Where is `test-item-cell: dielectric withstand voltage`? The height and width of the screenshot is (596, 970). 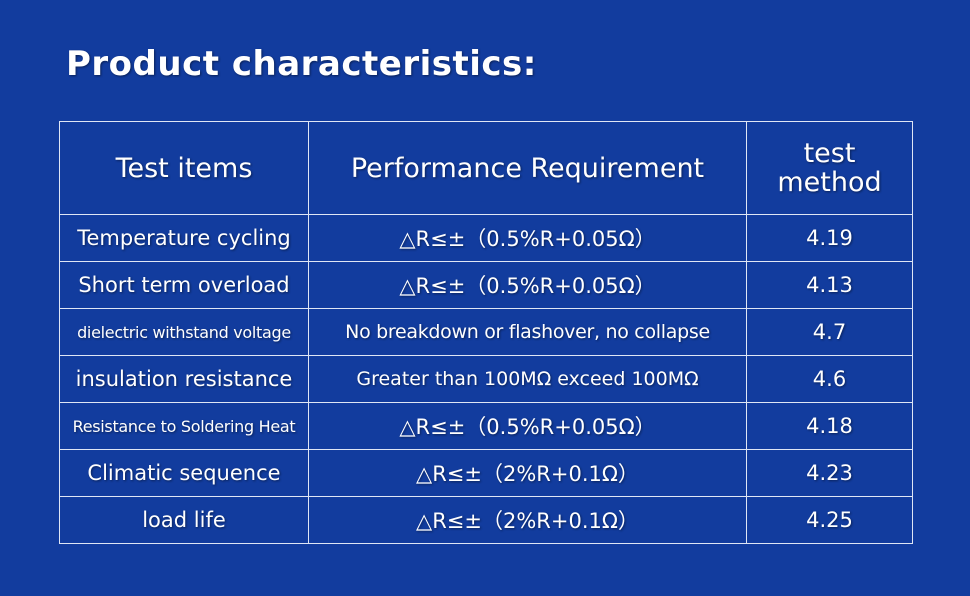
test-item-cell: dielectric withstand voltage is located at coordinates (184, 332).